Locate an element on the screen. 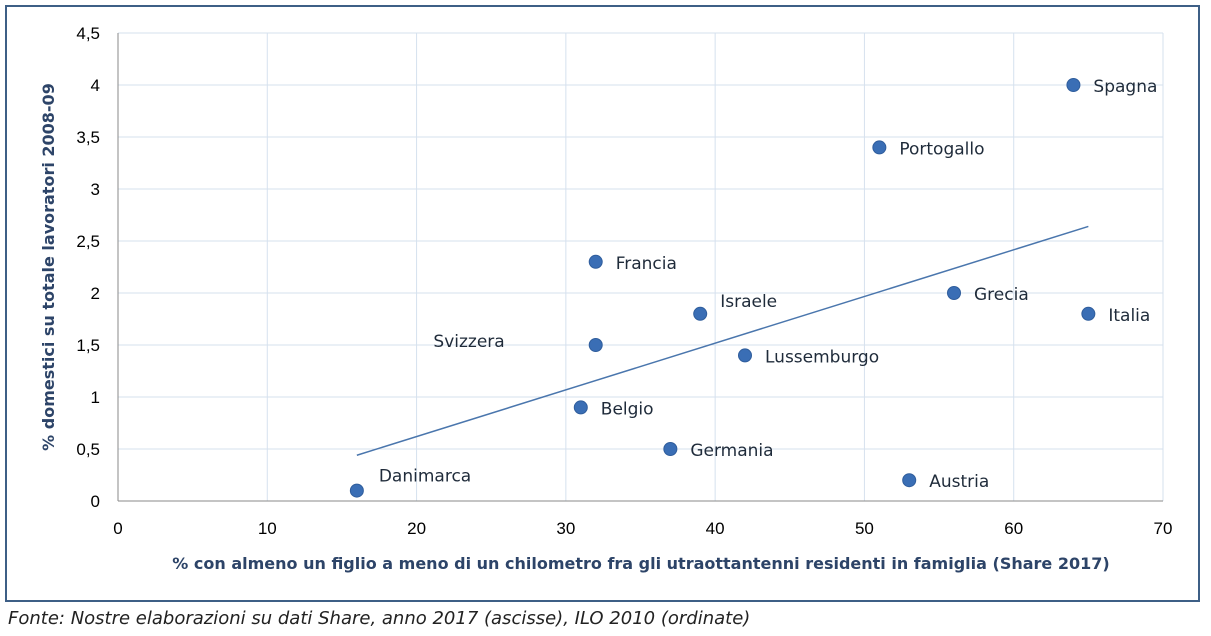 The width and height of the screenshot is (1211, 636). point-label: Lussemburgo is located at coordinates (822, 357).